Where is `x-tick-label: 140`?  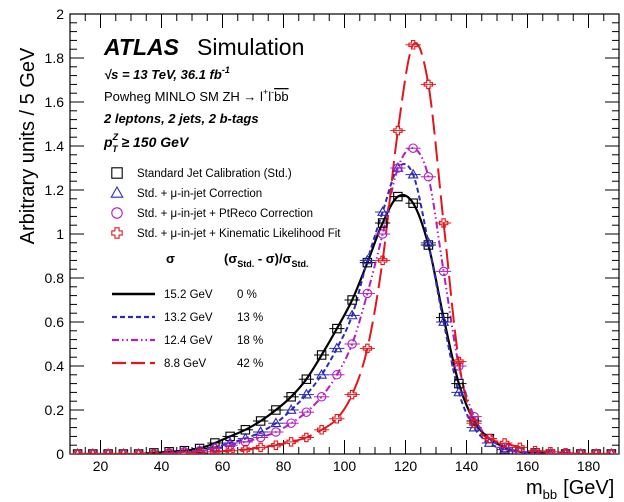
x-tick-label: 140 is located at coordinates (467, 466).